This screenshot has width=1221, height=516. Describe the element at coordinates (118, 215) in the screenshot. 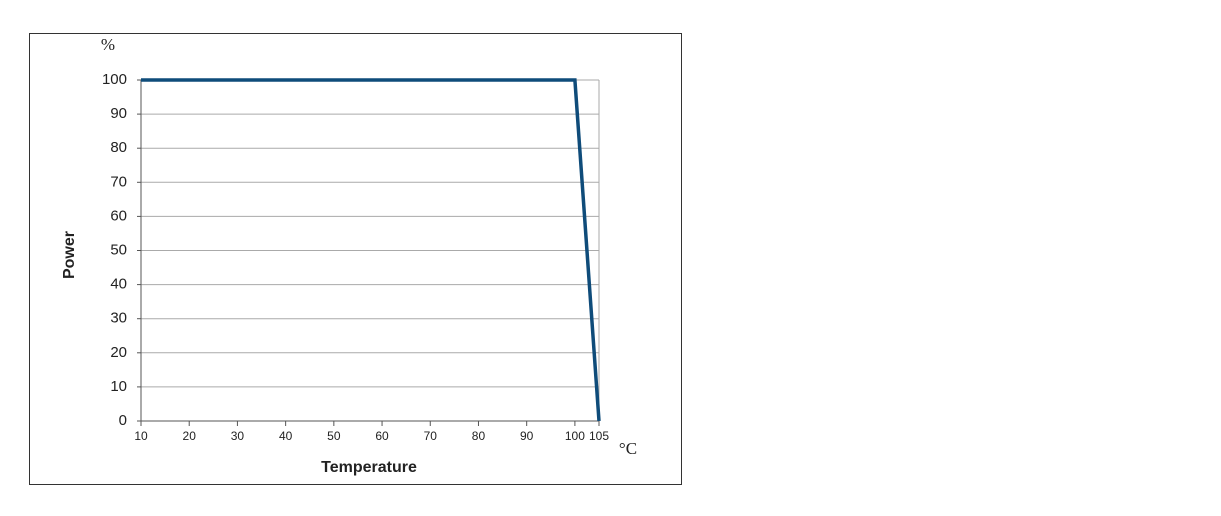

I see `y-tick-label: 60` at that location.